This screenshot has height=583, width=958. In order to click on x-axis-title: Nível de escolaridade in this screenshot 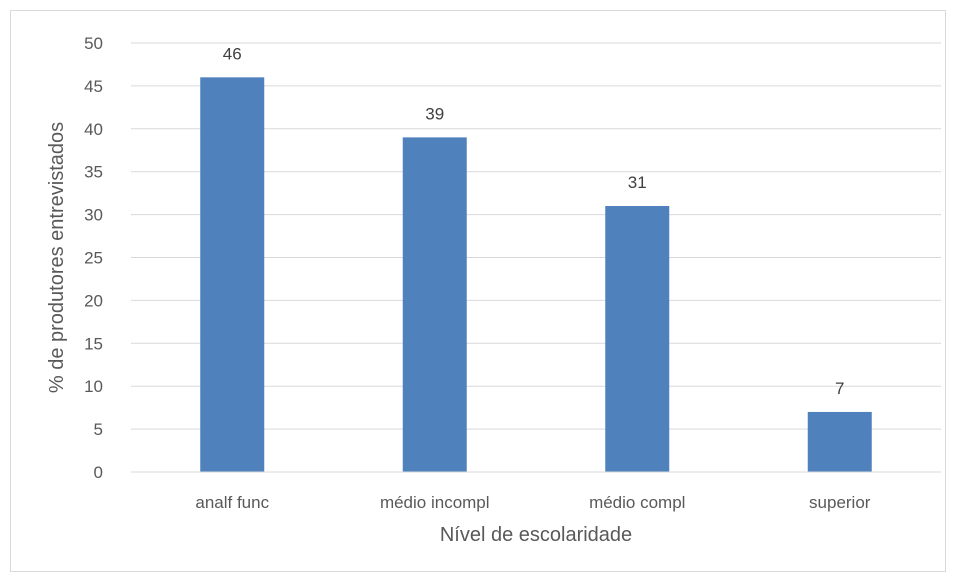, I will do `click(536, 535)`.